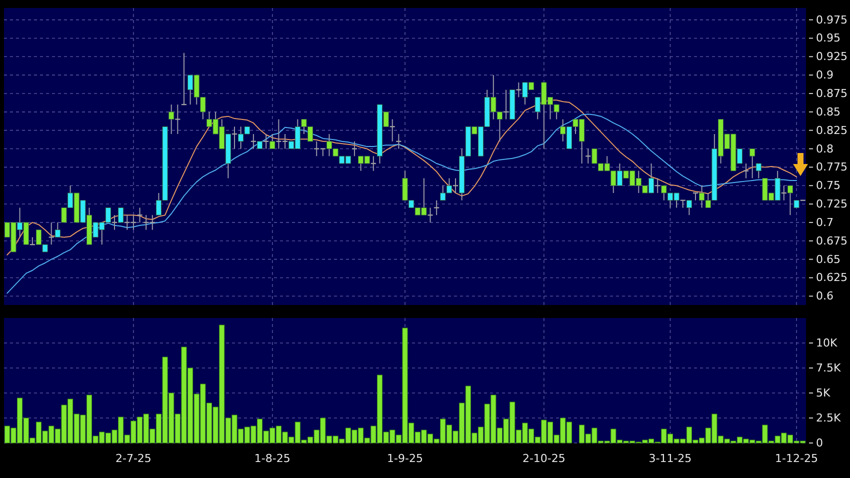 This screenshot has height=478, width=850. I want to click on y-tick-label: 0.7, so click(825, 222).